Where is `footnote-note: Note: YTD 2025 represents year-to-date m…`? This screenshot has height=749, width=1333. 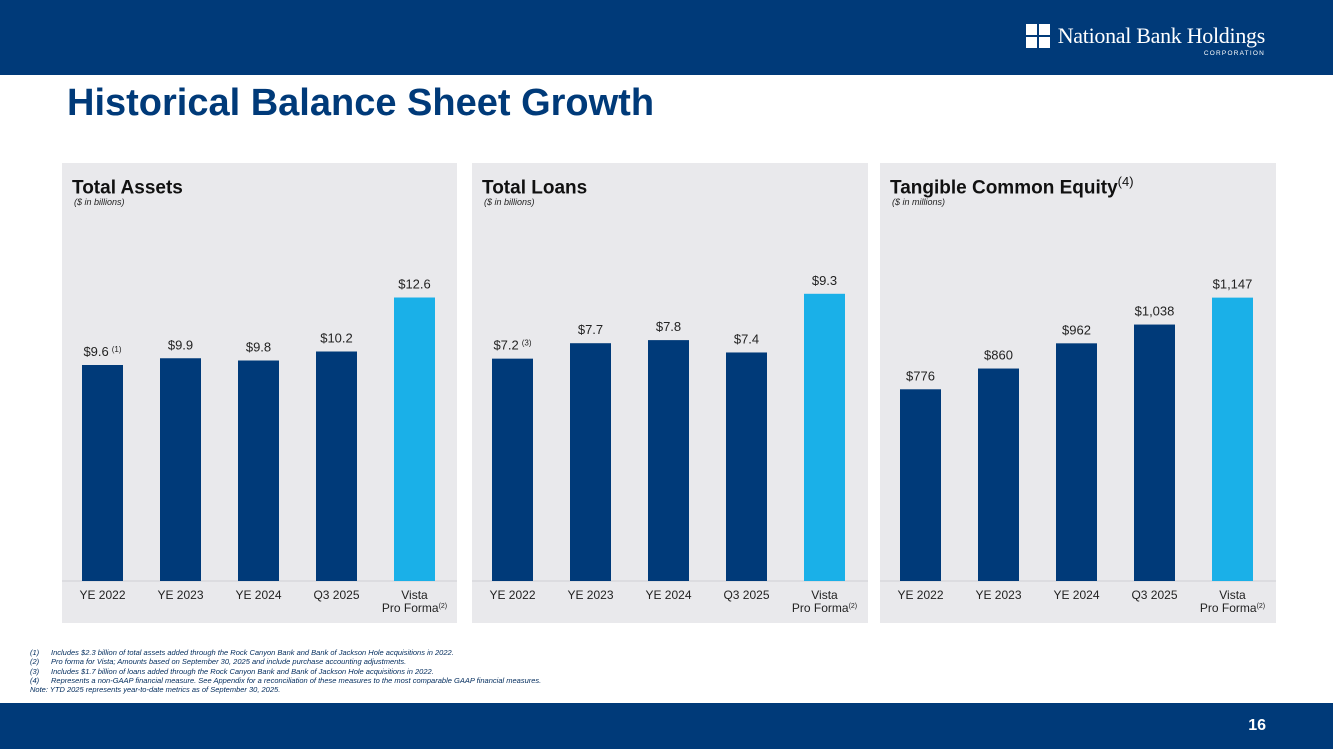 footnote-note: Note: YTD 2025 represents year-to-date m… is located at coordinates (155, 690).